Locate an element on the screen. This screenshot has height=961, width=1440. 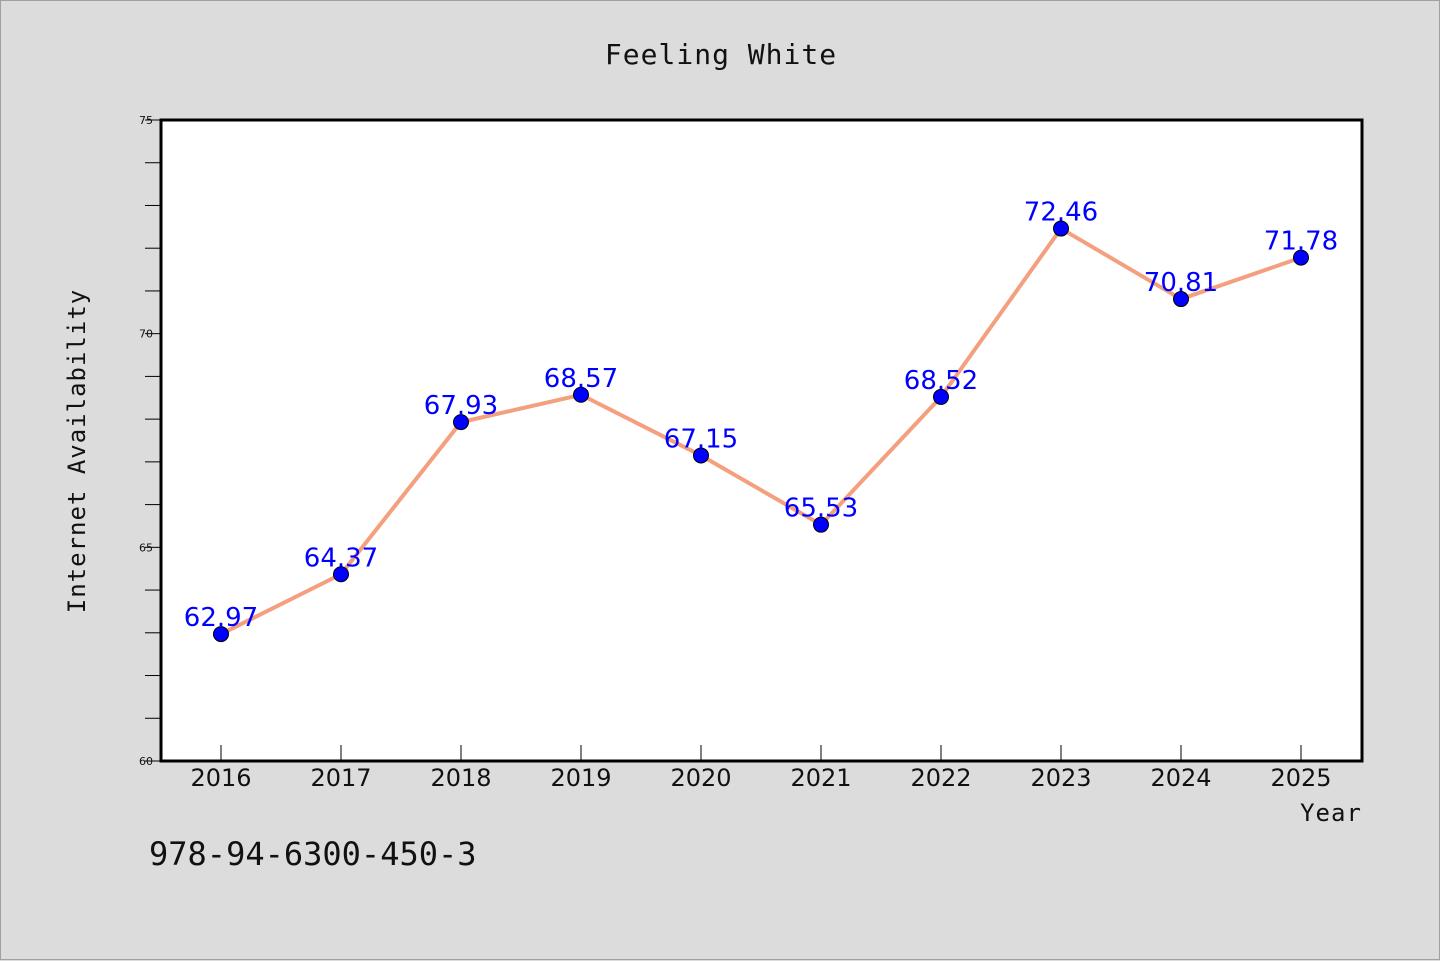
isbn-footer: 978-94-6300-450-3 is located at coordinates (313, 854).